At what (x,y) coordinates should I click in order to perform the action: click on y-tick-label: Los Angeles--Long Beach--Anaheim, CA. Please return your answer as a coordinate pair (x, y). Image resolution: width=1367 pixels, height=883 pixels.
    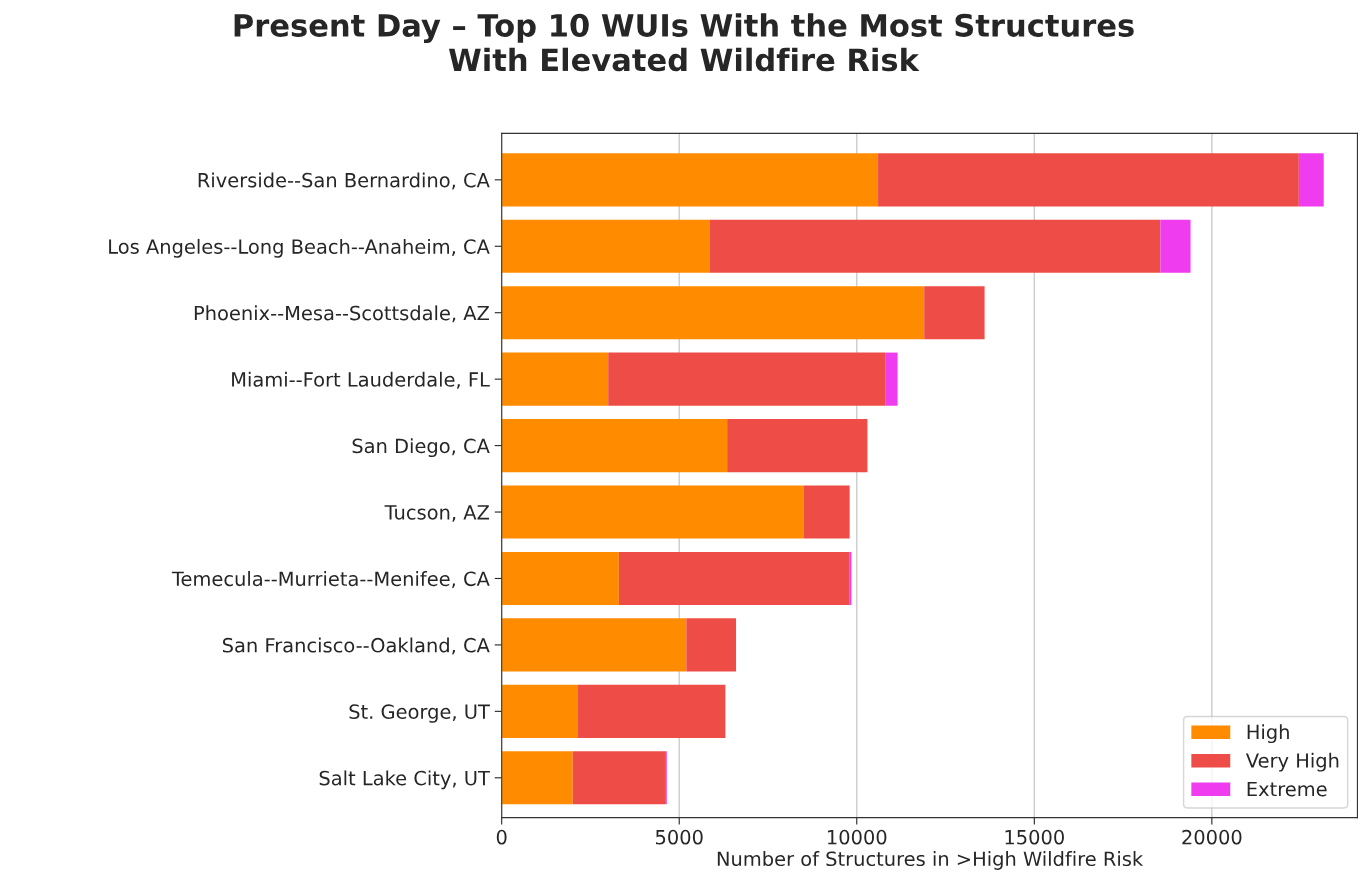
    Looking at the image, I should click on (299, 248).